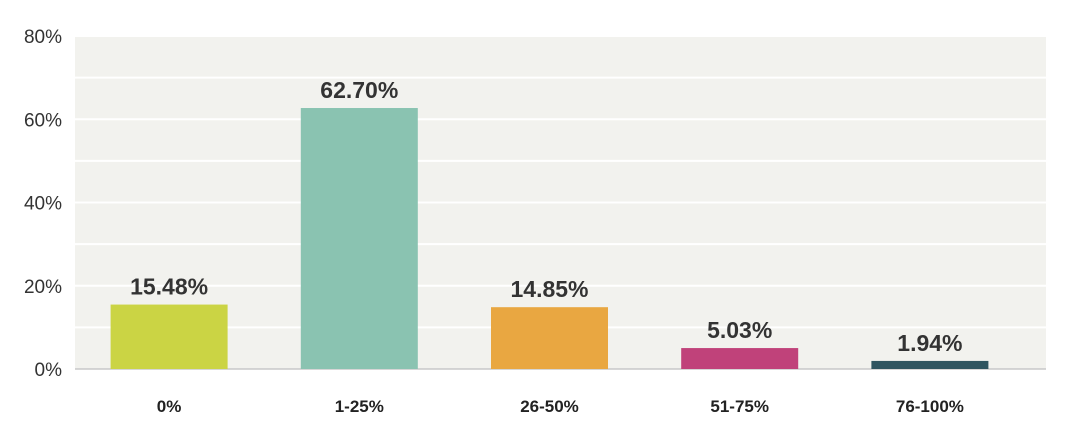 The image size is (1066, 432). Describe the element at coordinates (549, 406) in the screenshot. I see `category-label-3: 26-50%` at that location.